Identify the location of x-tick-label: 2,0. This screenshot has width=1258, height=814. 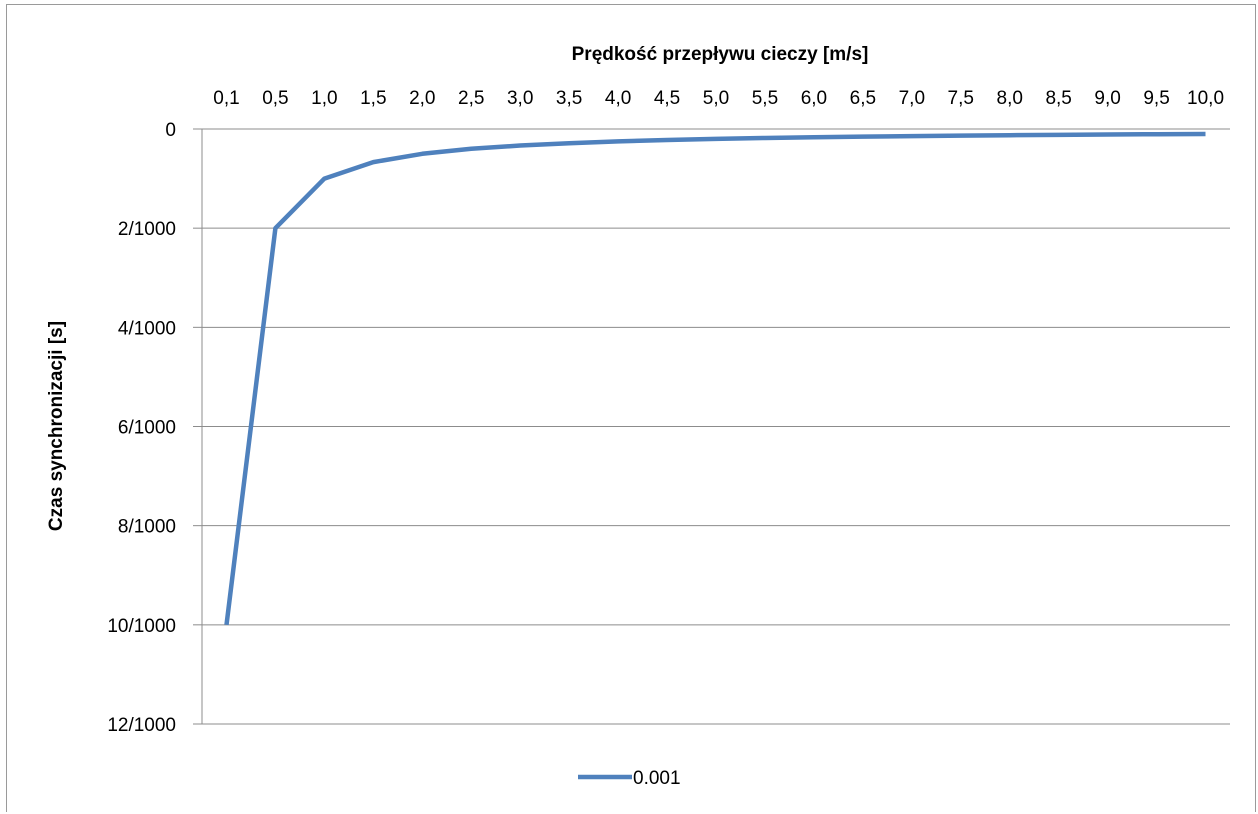
(422, 98).